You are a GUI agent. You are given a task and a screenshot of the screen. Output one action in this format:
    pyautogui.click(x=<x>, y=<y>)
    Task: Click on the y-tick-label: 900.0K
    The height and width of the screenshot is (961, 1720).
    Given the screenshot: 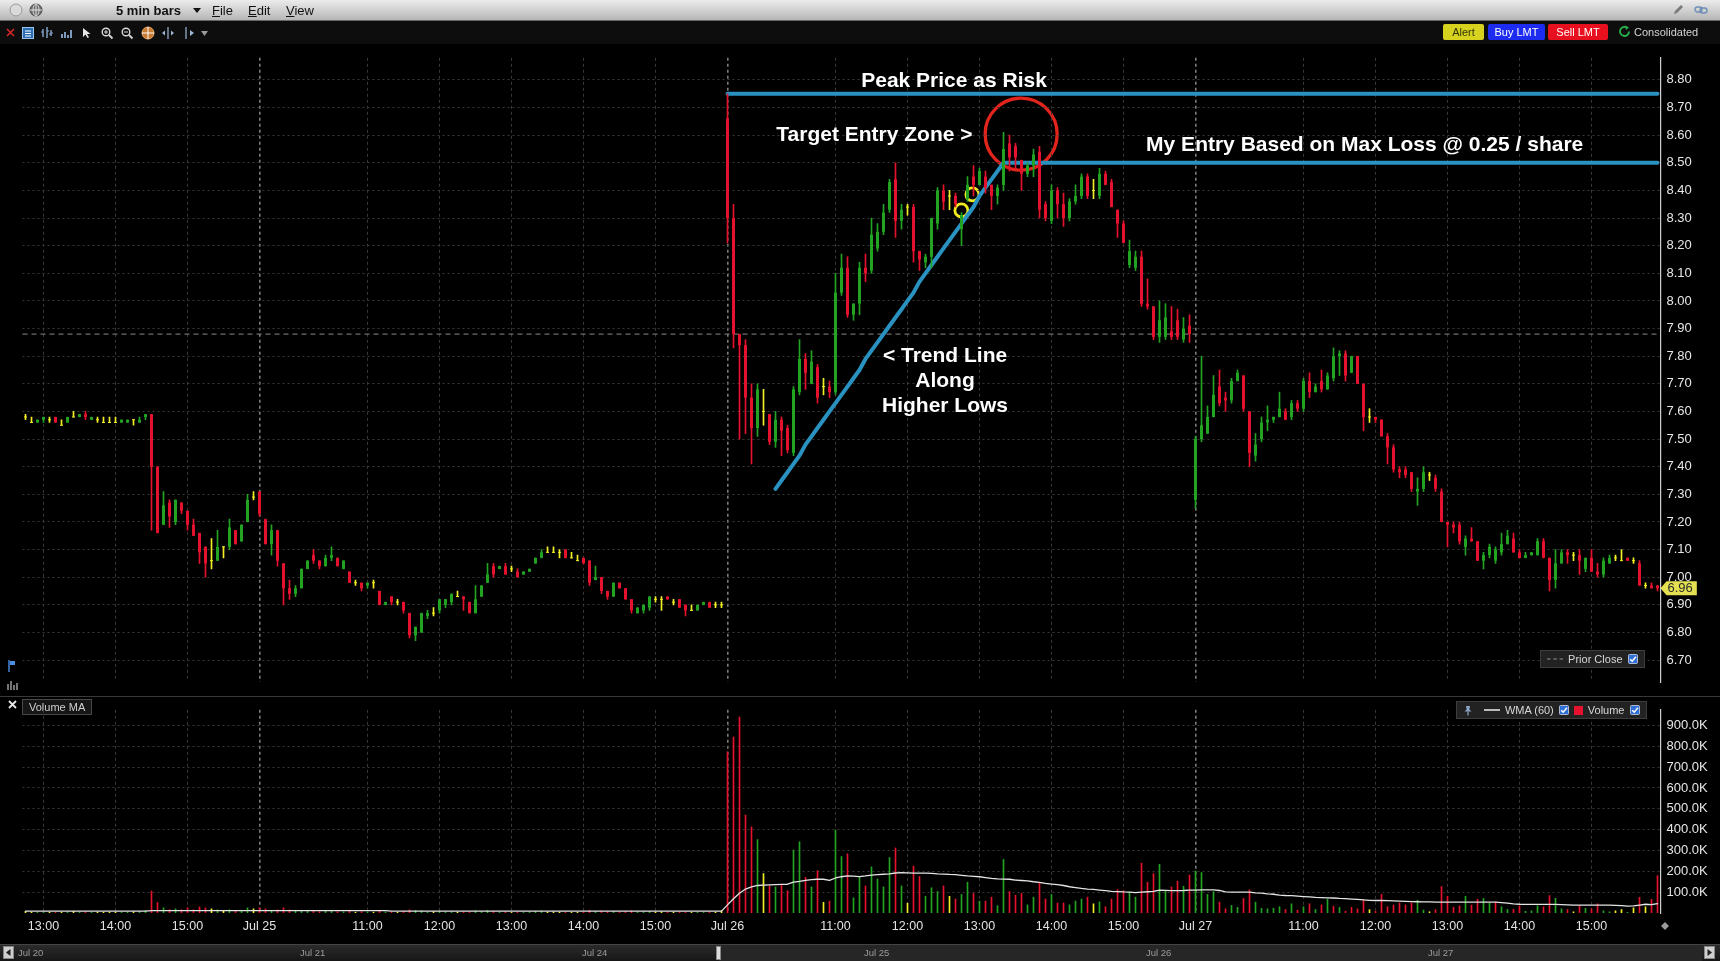 What is the action you would take?
    pyautogui.click(x=1687, y=725)
    